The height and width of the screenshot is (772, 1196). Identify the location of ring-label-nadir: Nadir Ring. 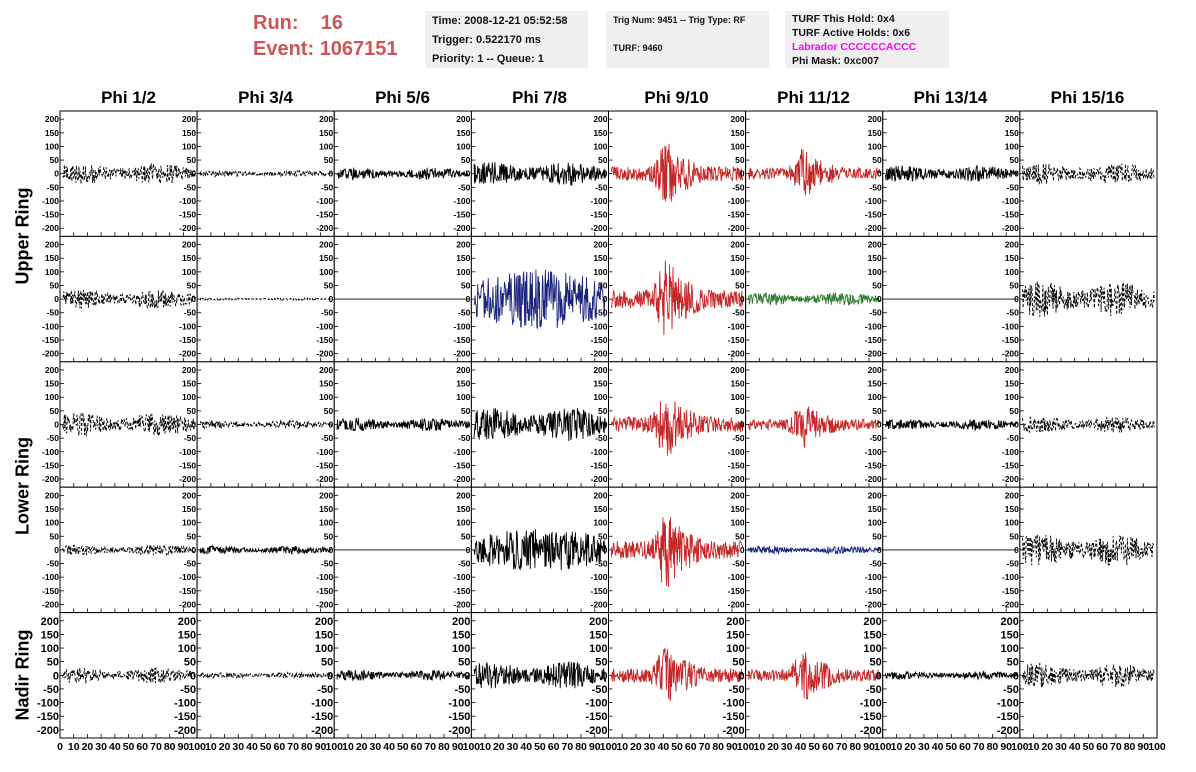
(22, 675).